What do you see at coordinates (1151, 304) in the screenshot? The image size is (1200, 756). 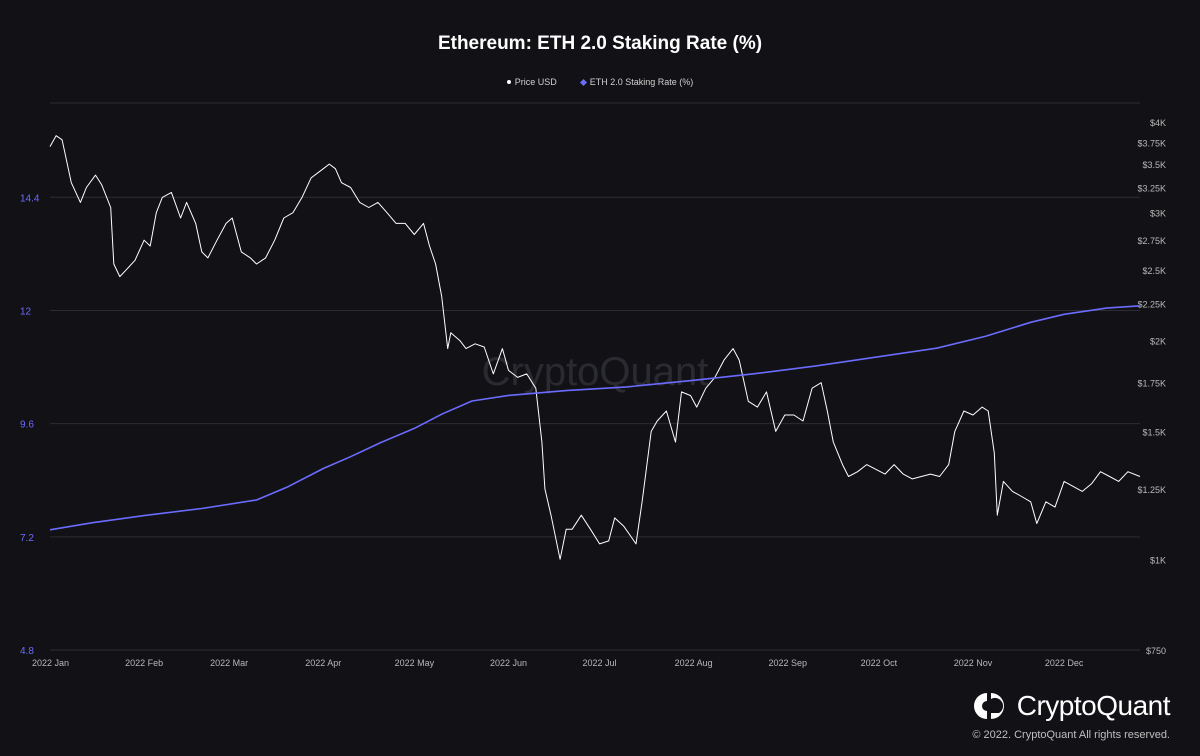 I see `right-tick-label: $2.25K` at bounding box center [1151, 304].